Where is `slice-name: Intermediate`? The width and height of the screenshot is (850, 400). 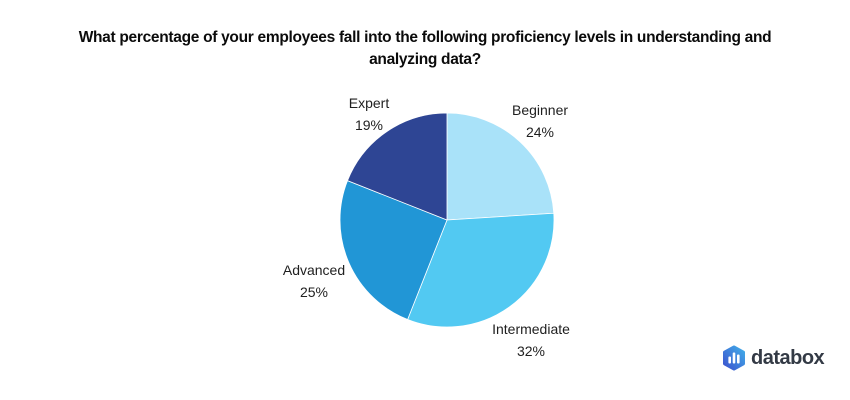 slice-name: Intermediate is located at coordinates (531, 329).